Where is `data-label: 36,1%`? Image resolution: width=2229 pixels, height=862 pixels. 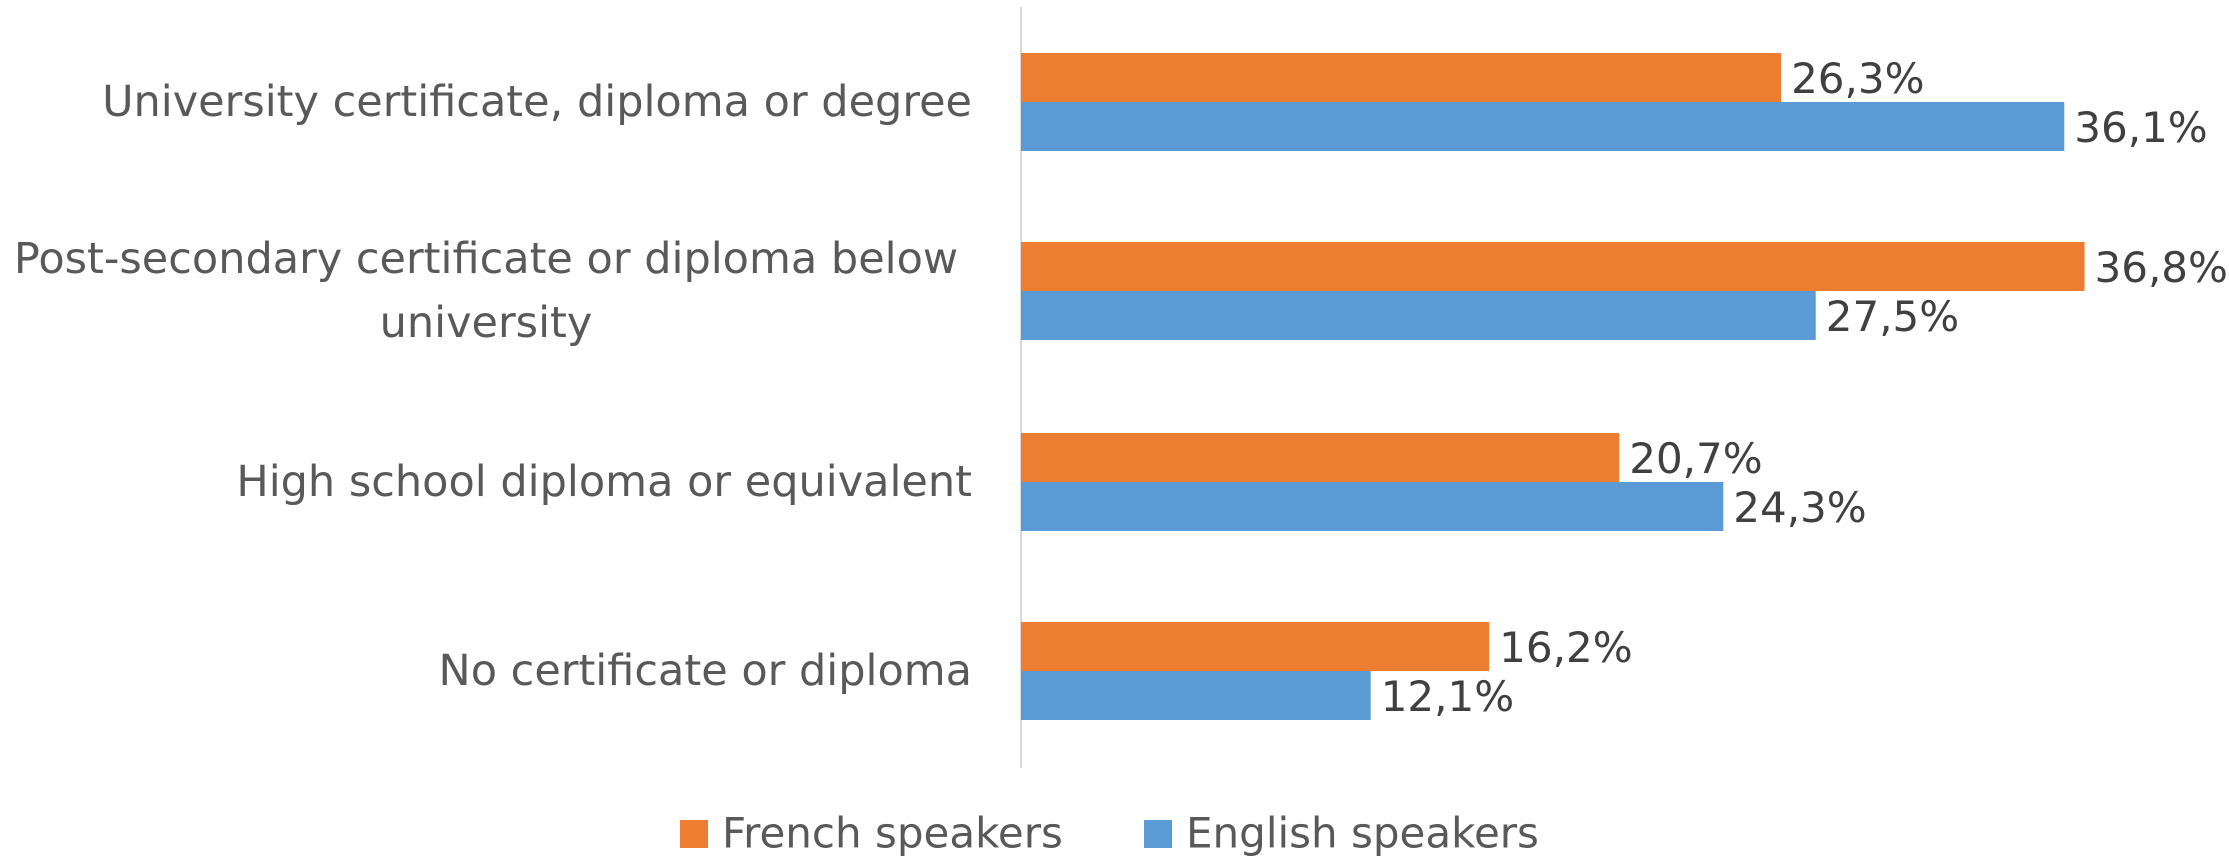
data-label: 36,1% is located at coordinates (2140, 127).